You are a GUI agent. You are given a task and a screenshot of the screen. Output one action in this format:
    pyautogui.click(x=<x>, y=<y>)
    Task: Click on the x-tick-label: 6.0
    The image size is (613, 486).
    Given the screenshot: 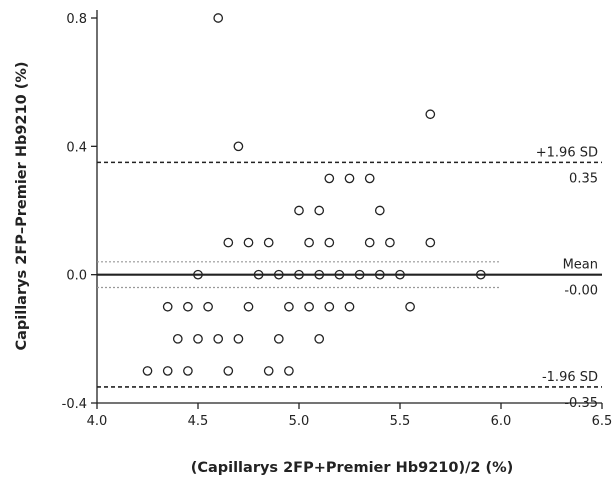 What is the action you would take?
    pyautogui.click(x=501, y=421)
    